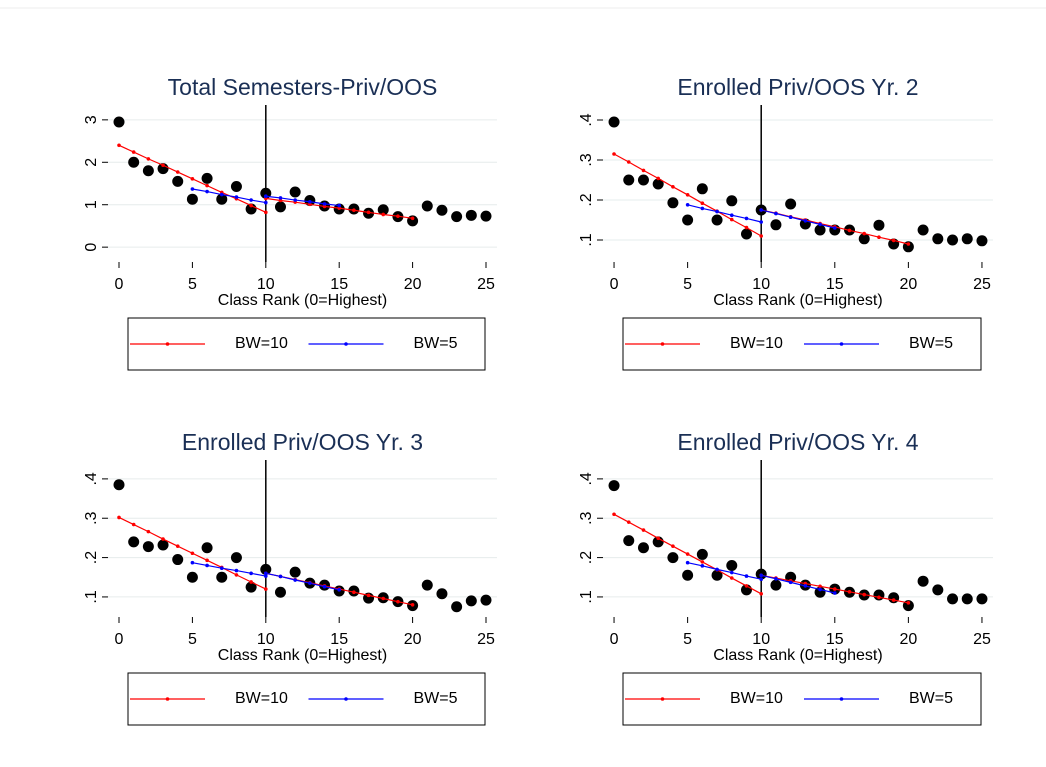  Describe the element at coordinates (586, 159) in the screenshot. I see `y-tick-label: .3` at that location.